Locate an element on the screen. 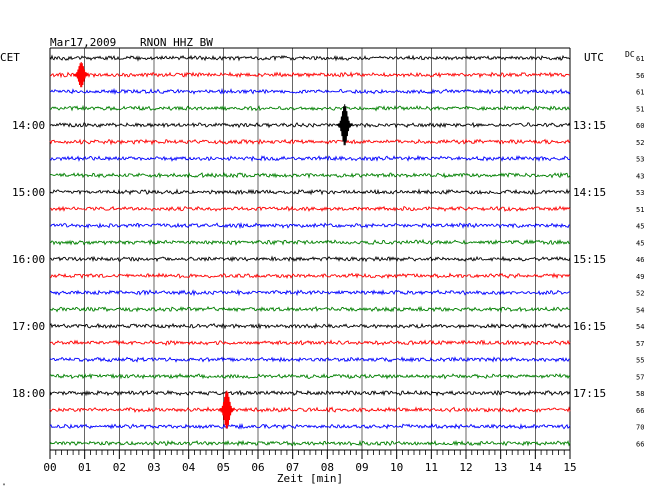 This screenshot has height=494, width=650. x-tick-label: 11 is located at coordinates (431, 467).